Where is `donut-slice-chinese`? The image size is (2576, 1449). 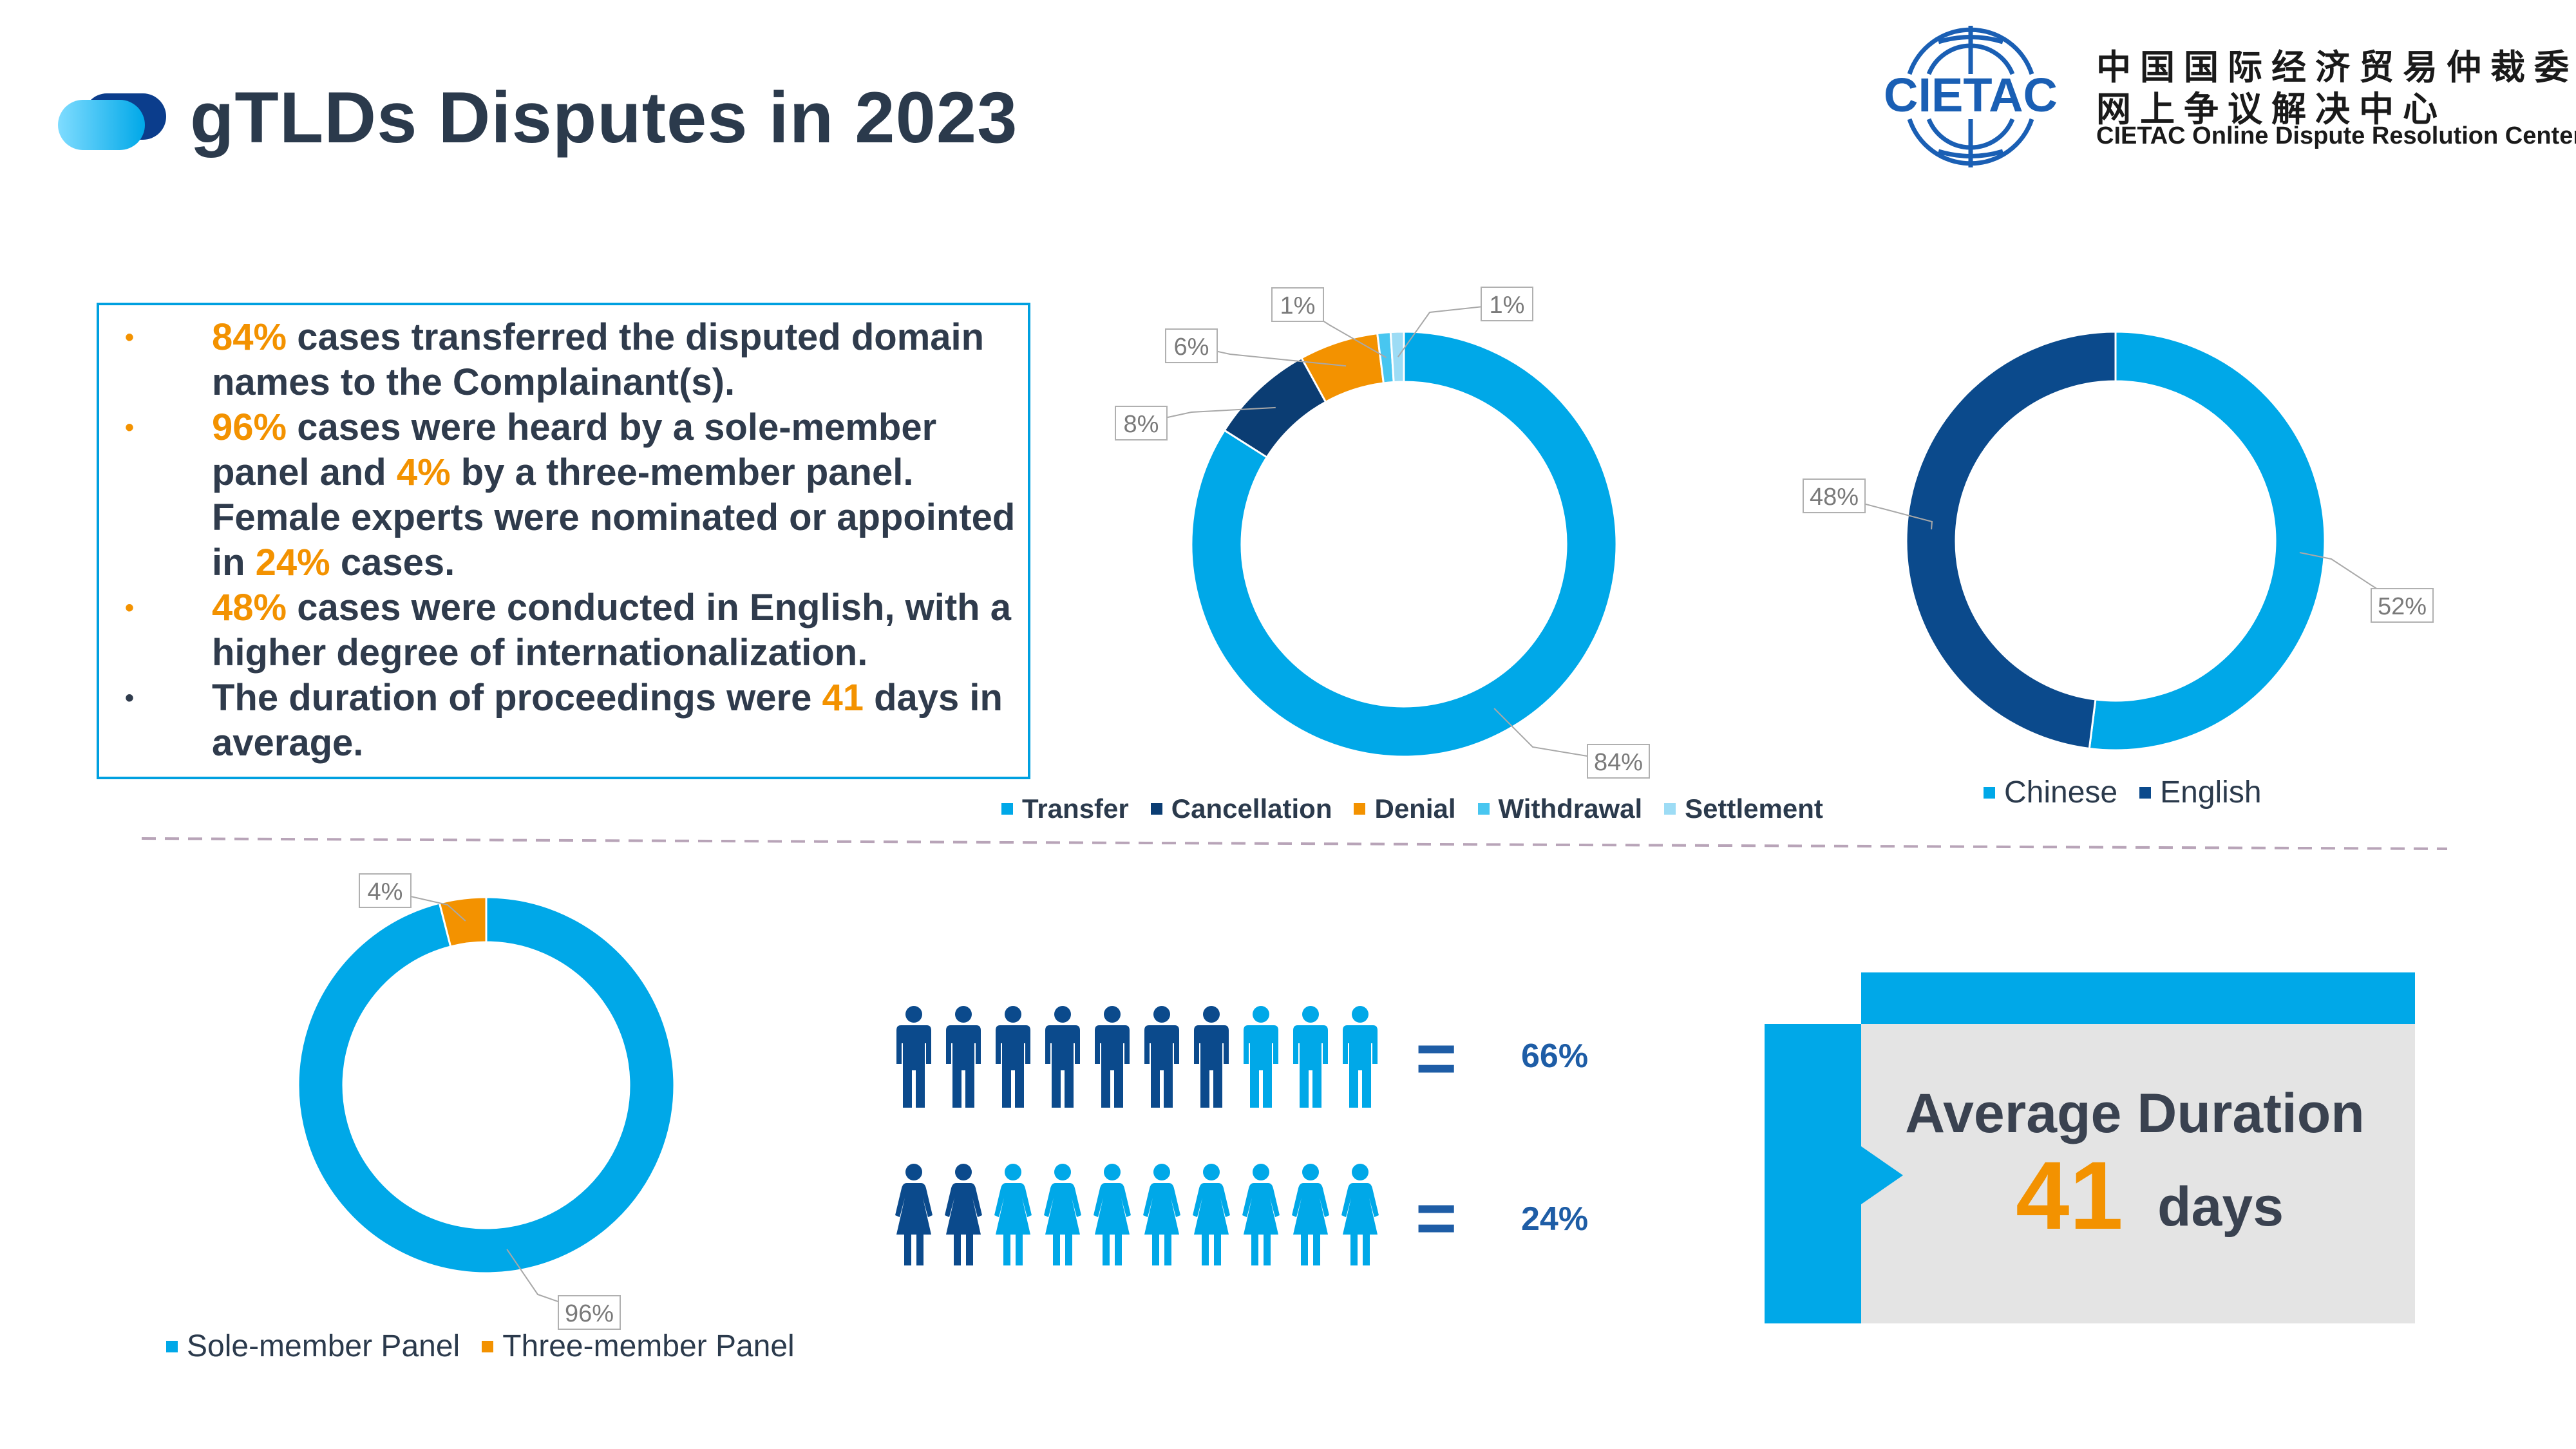
donut-slice-chinese is located at coordinates (2207, 541).